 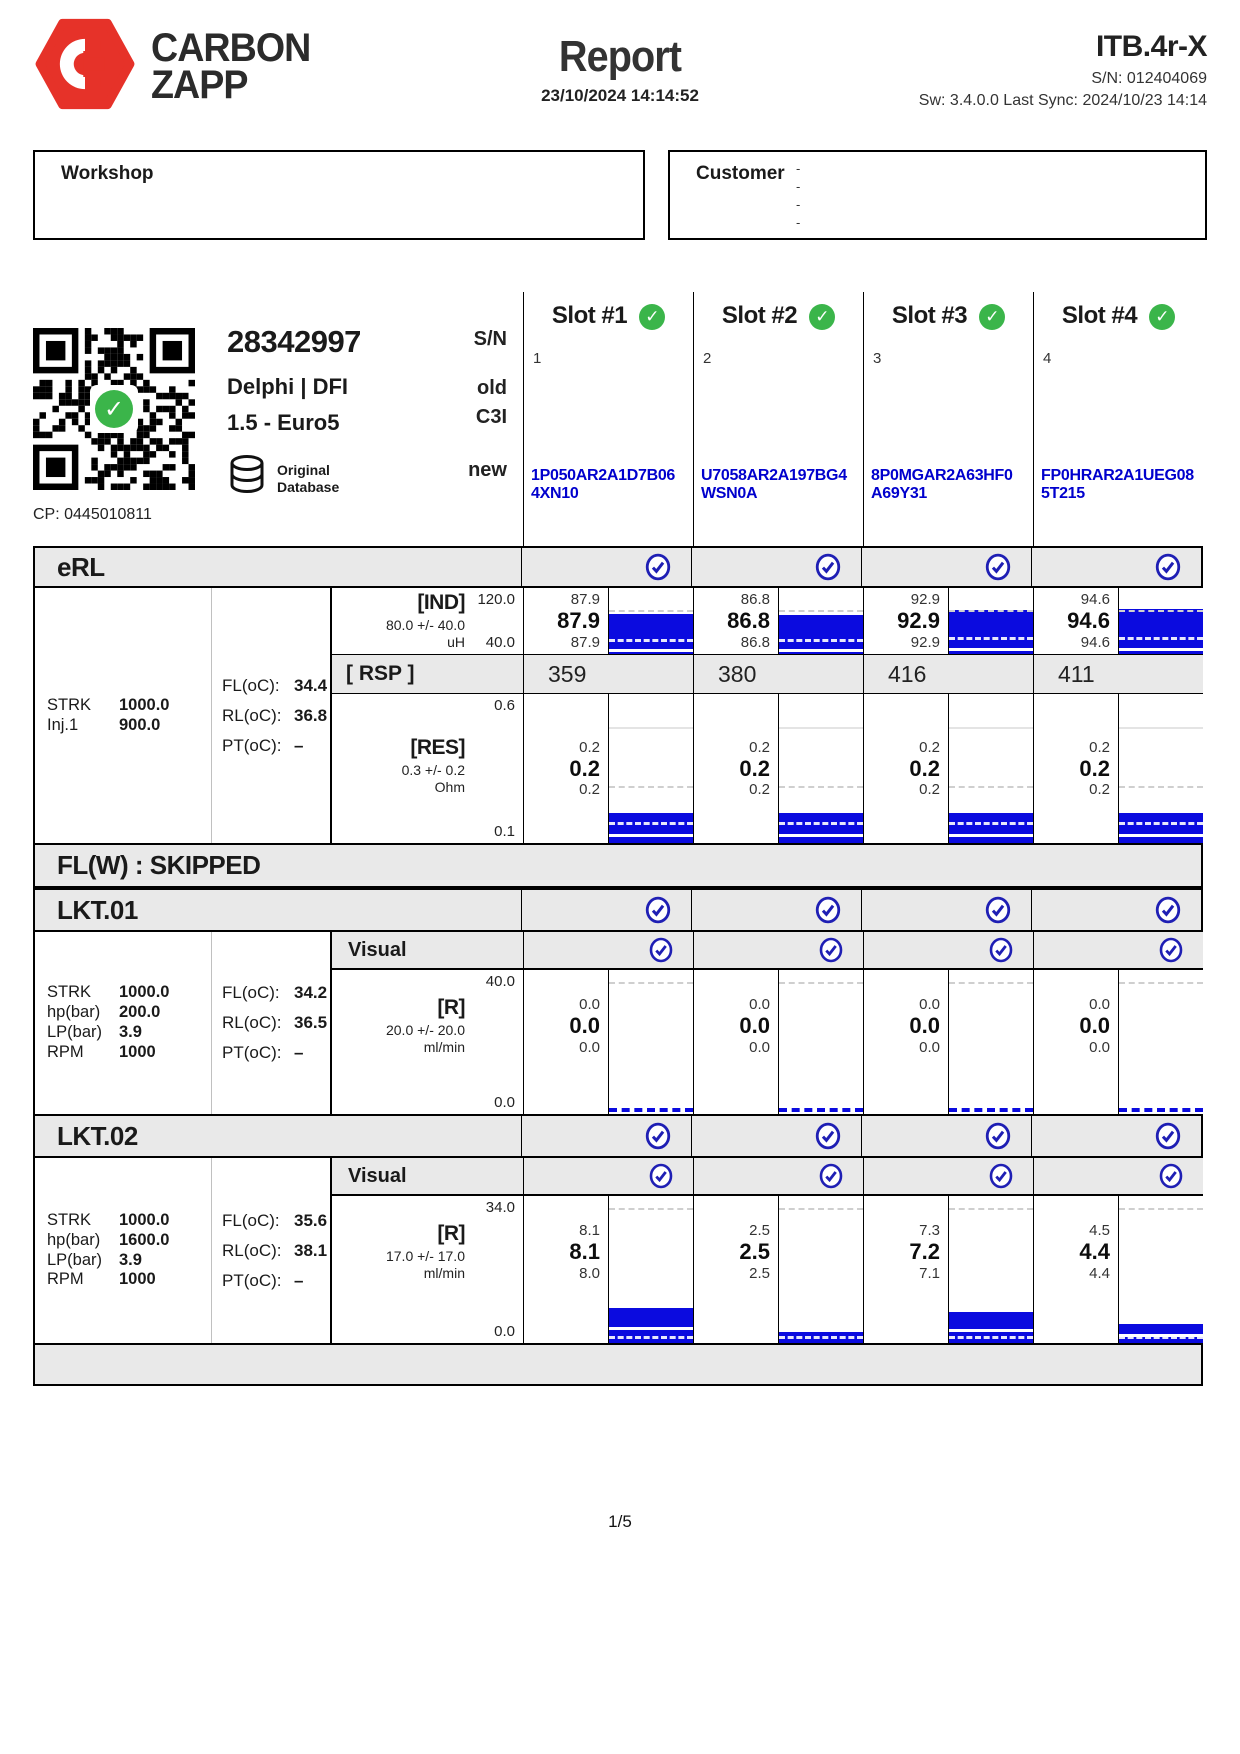 I want to click on temp-row: FL(oC): 34.2, so click(x=275, y=992).